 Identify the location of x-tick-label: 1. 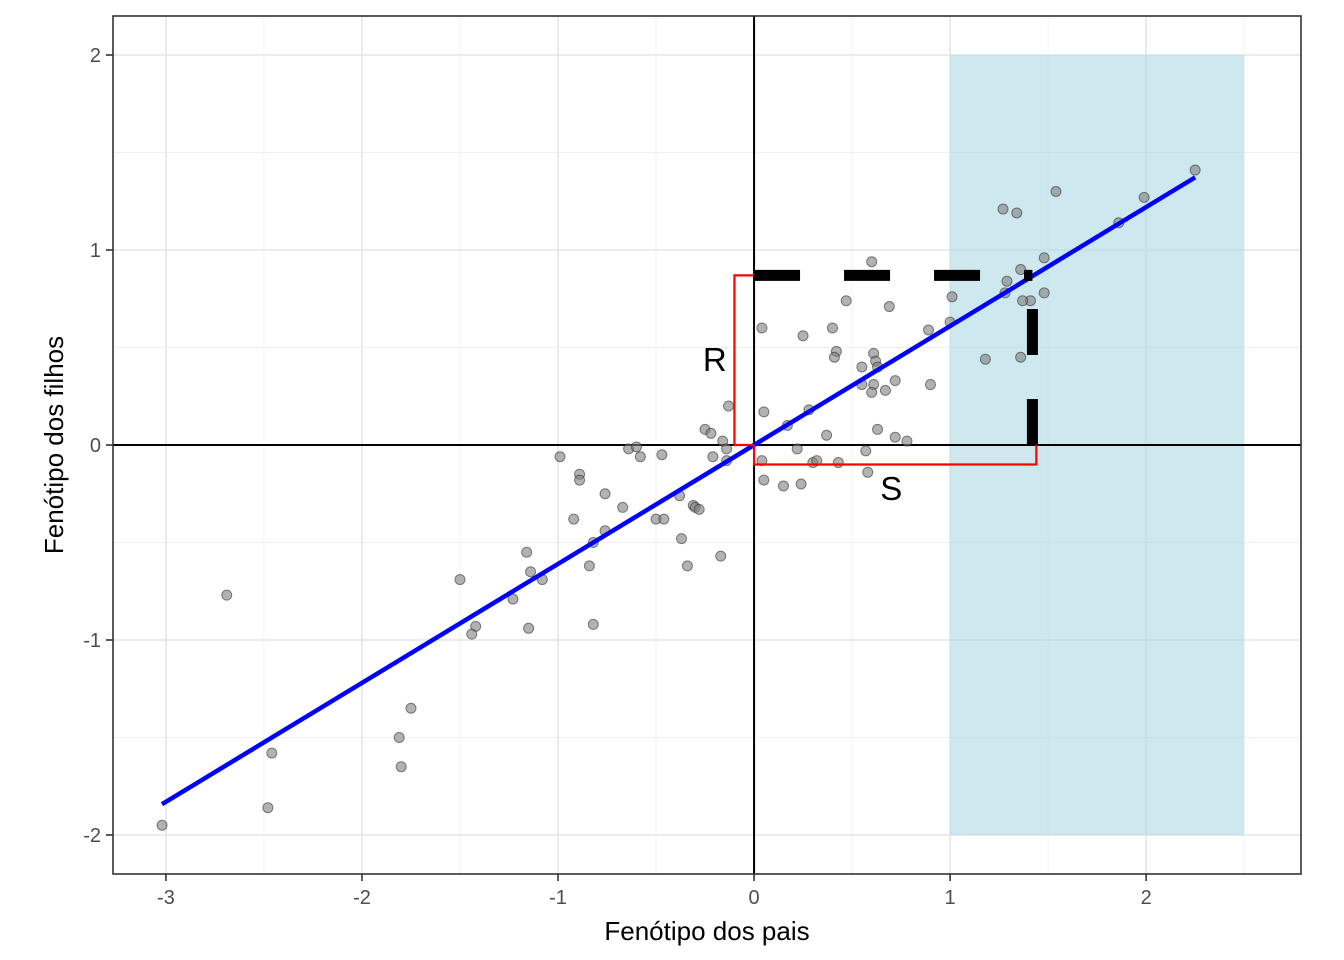
(950, 898).